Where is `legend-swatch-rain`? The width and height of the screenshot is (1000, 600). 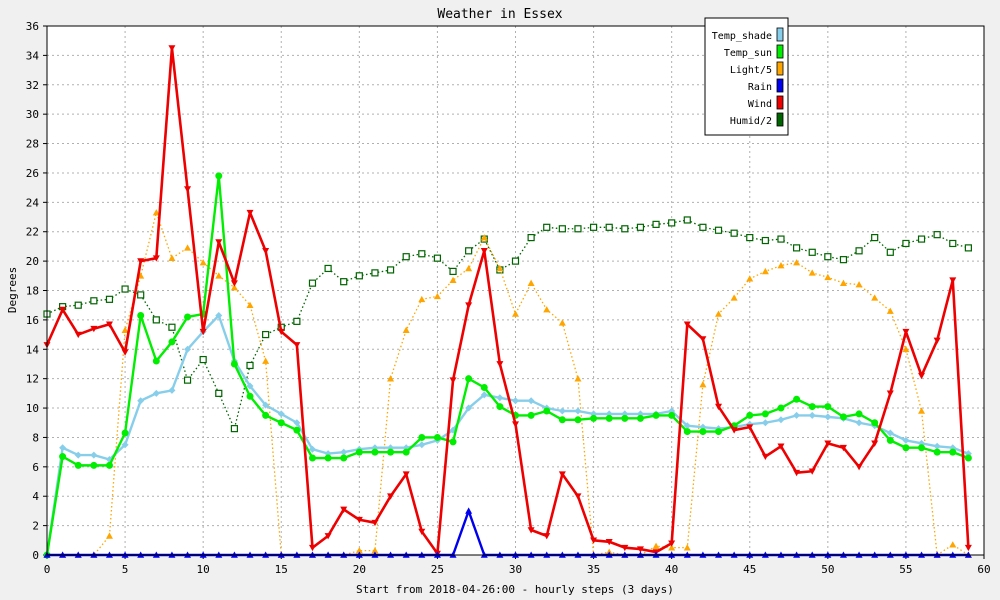
legend-swatch-rain is located at coordinates (780, 85).